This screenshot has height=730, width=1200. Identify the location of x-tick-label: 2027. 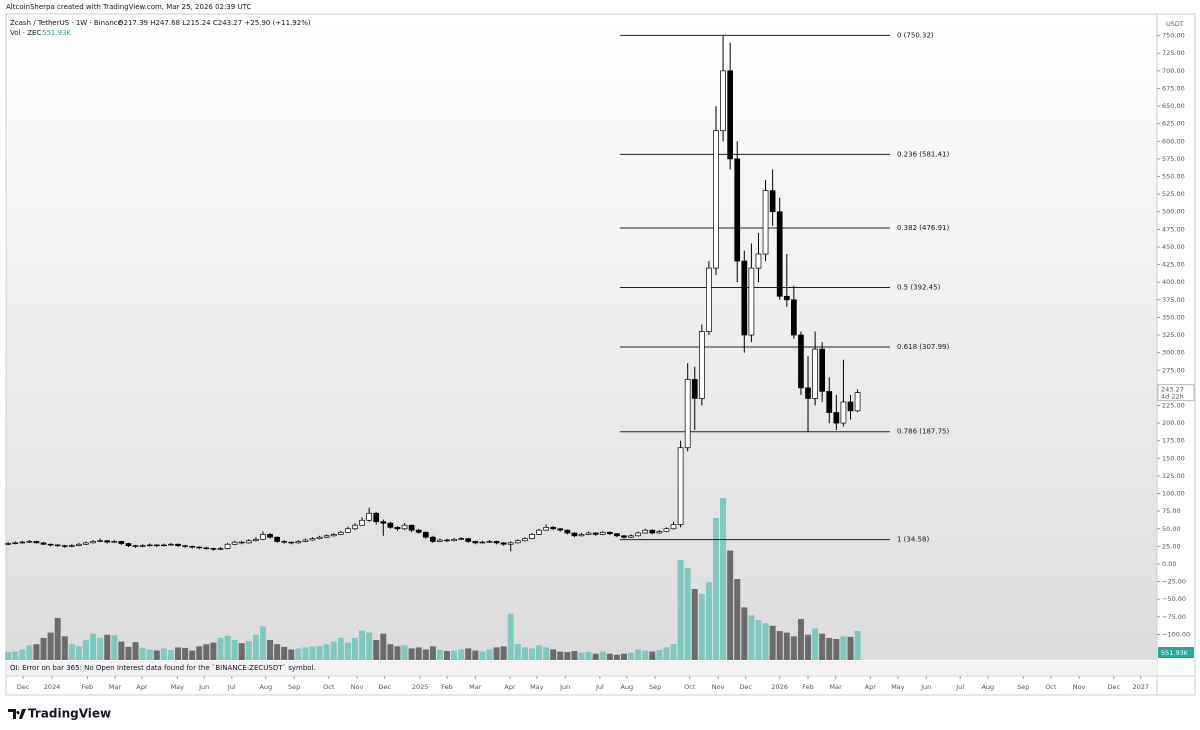
(1140, 687).